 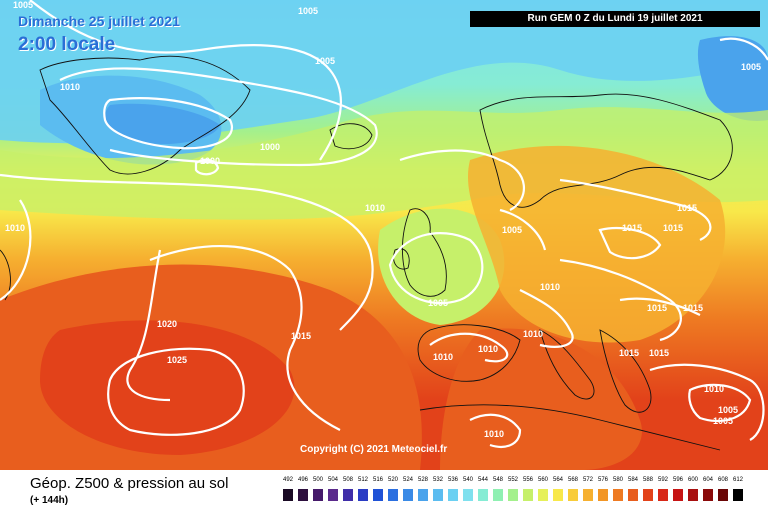 I want to click on balkans-coast, so click(x=625, y=371).